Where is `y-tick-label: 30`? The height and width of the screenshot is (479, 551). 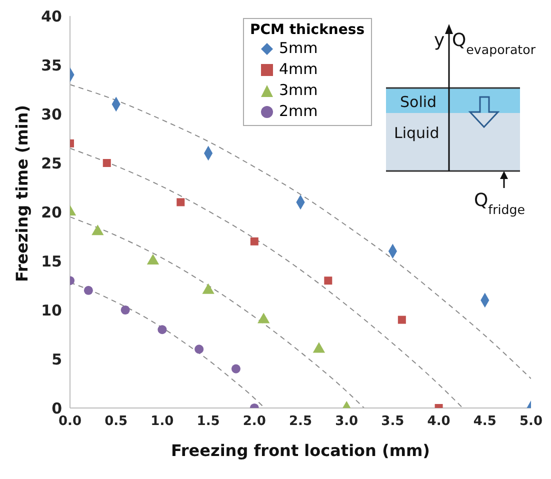
y-tick-label: 30 is located at coordinates (51, 114).